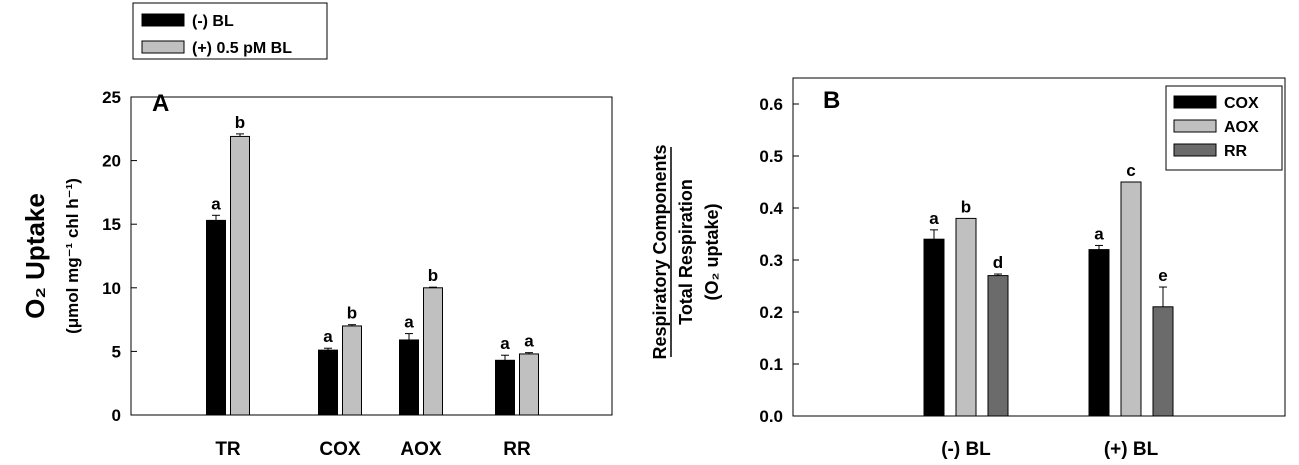 This screenshot has height=465, width=1299. Describe the element at coordinates (230, 31) in the screenshot. I see `legend-a: (-) BL (+) 0.5 pM BL` at that location.